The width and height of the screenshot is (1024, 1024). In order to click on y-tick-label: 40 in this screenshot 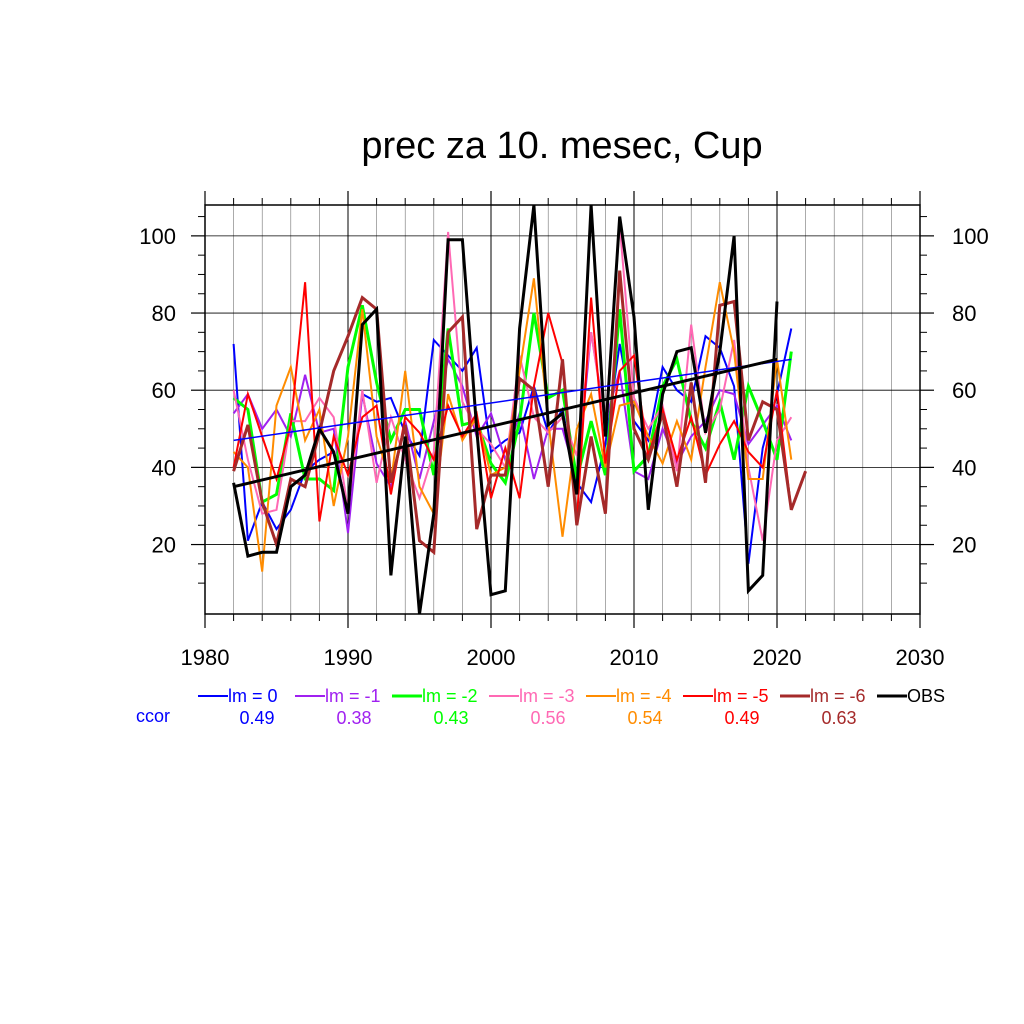, I will do `click(164, 467)`.